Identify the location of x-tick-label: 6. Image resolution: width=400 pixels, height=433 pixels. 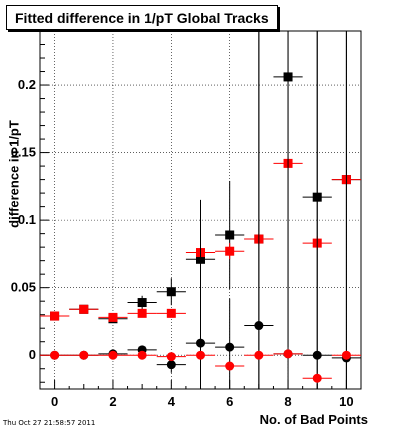
(229, 401).